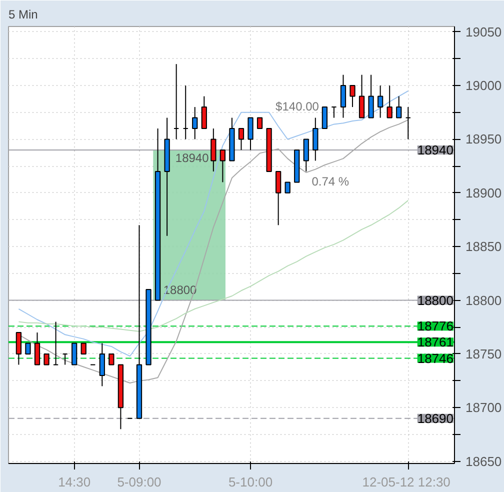 This screenshot has width=504, height=492. What do you see at coordinates (331, 181) in the screenshot?
I see `annotation: 0.74 %` at bounding box center [331, 181].